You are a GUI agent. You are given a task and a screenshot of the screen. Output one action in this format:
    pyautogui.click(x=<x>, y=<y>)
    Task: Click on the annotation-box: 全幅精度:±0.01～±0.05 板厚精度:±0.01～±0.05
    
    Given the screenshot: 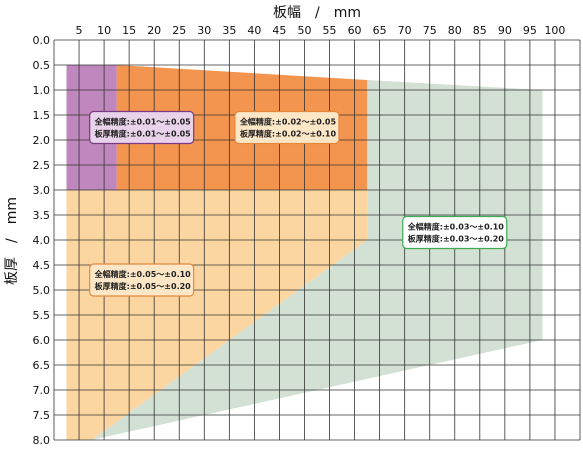 What is the action you would take?
    pyautogui.click(x=142, y=127)
    